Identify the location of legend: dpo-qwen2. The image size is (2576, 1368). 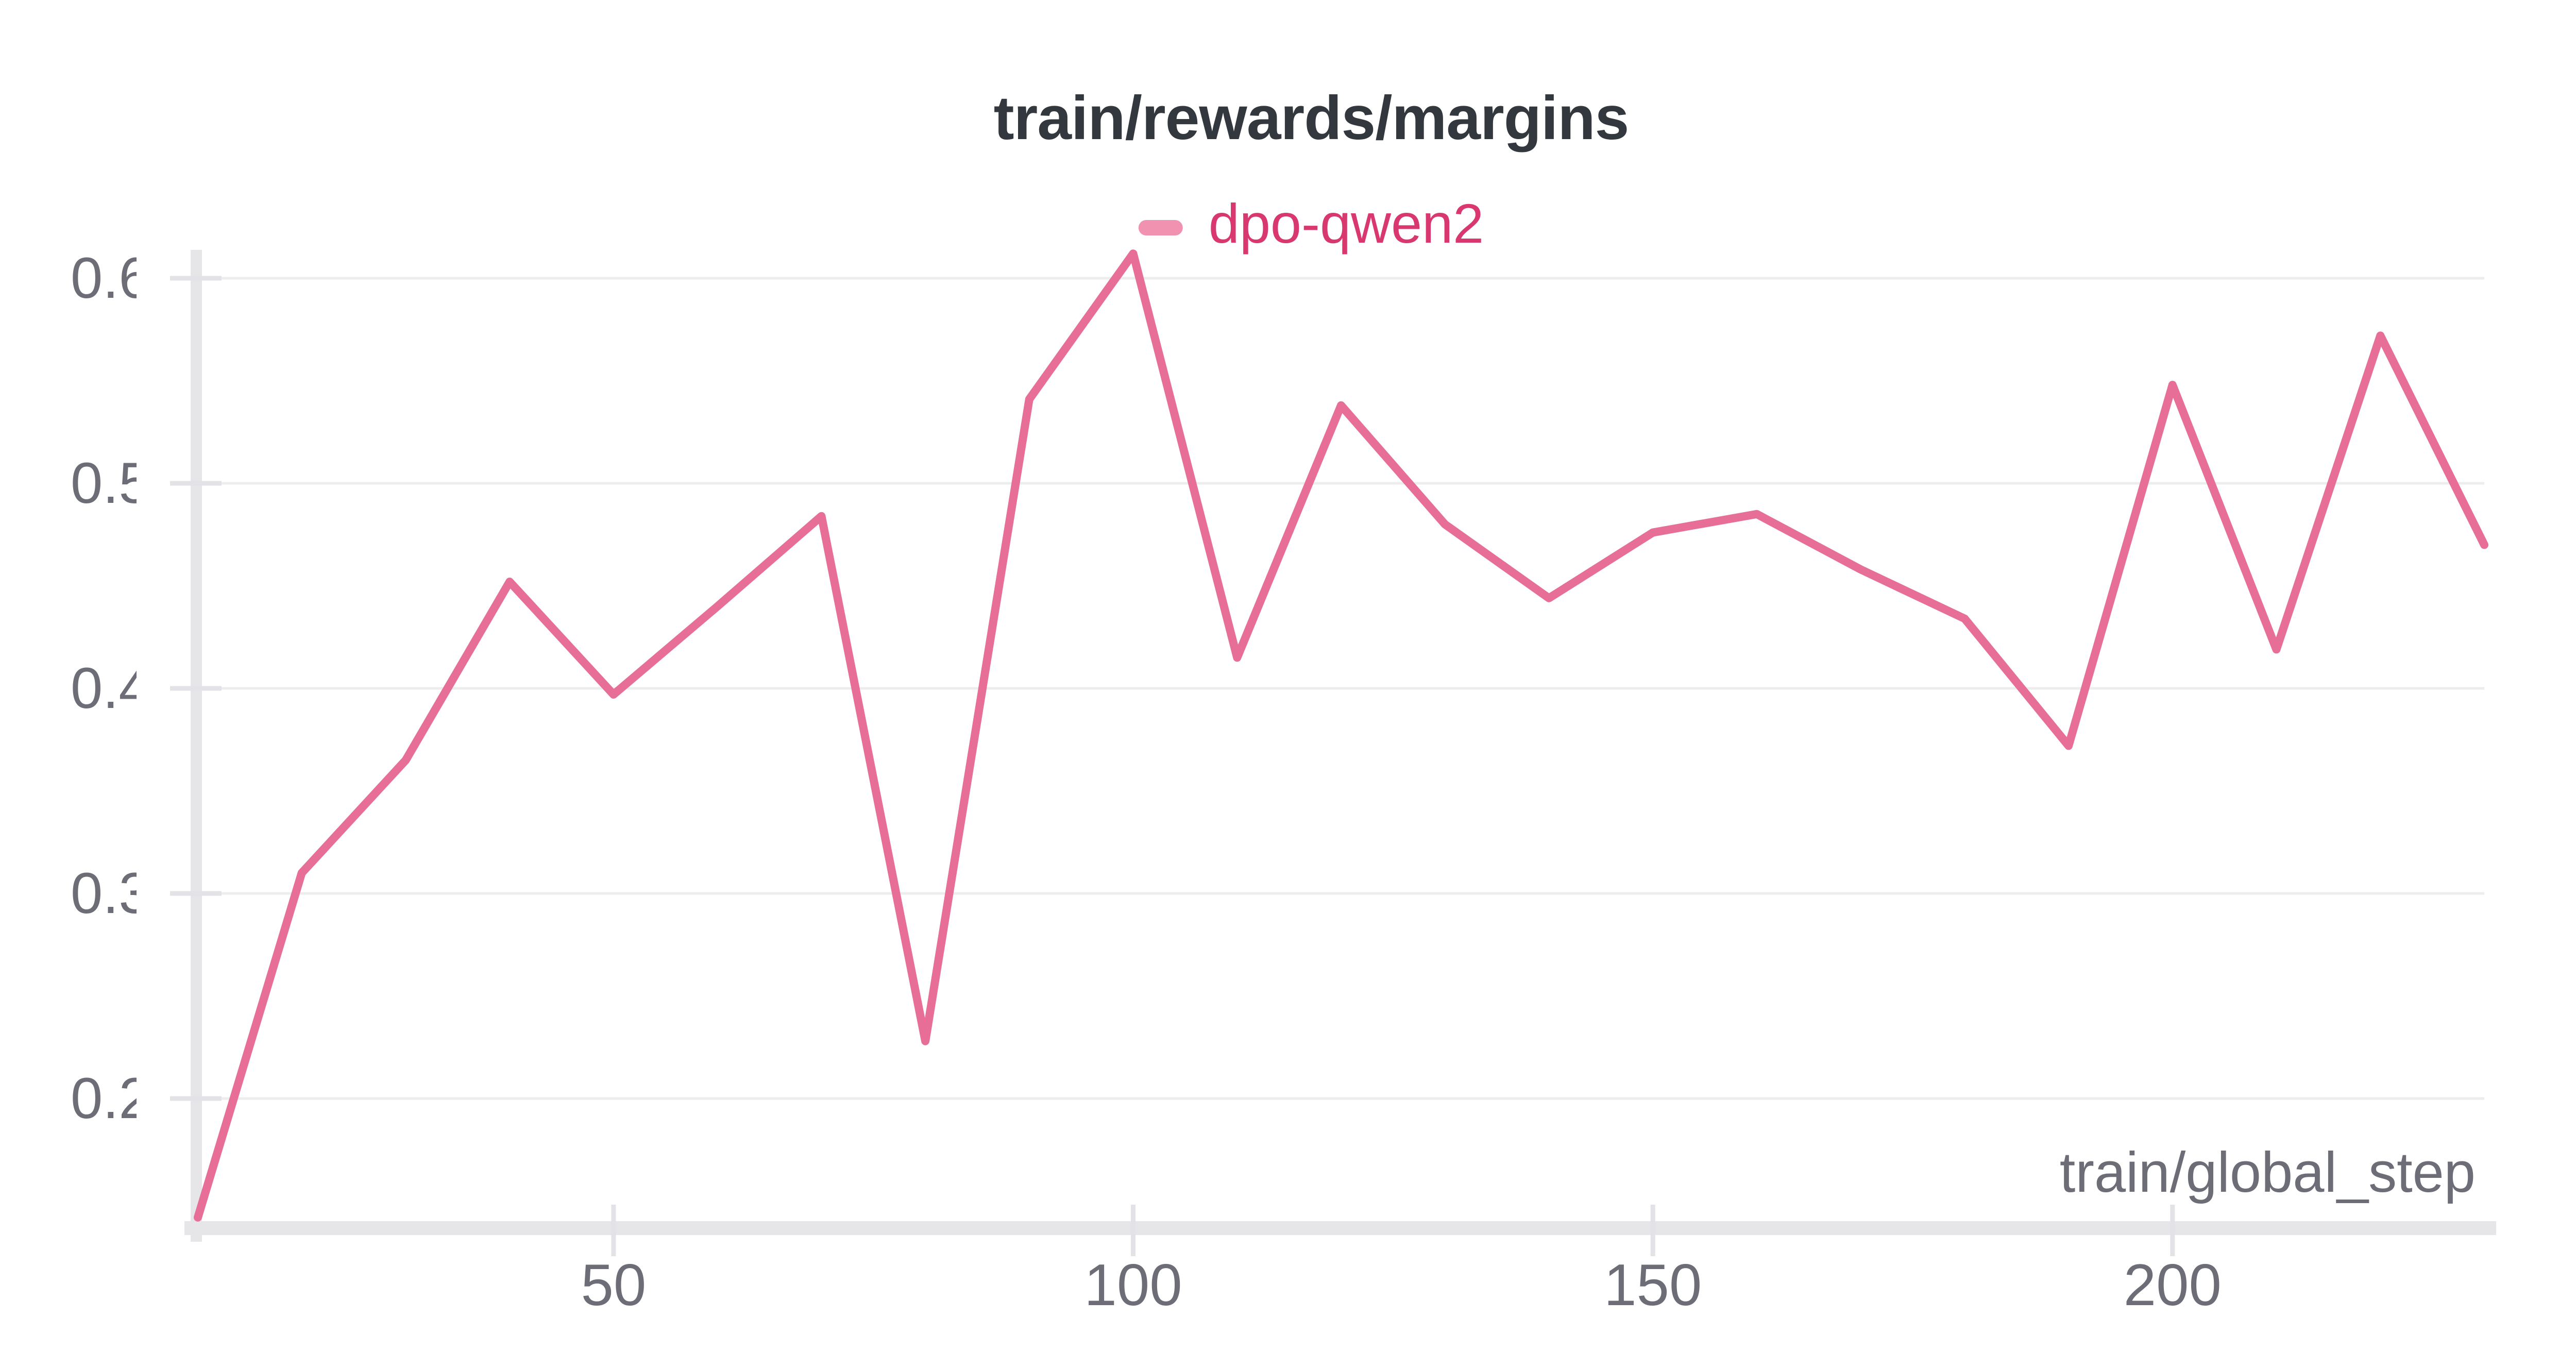
(1311, 226).